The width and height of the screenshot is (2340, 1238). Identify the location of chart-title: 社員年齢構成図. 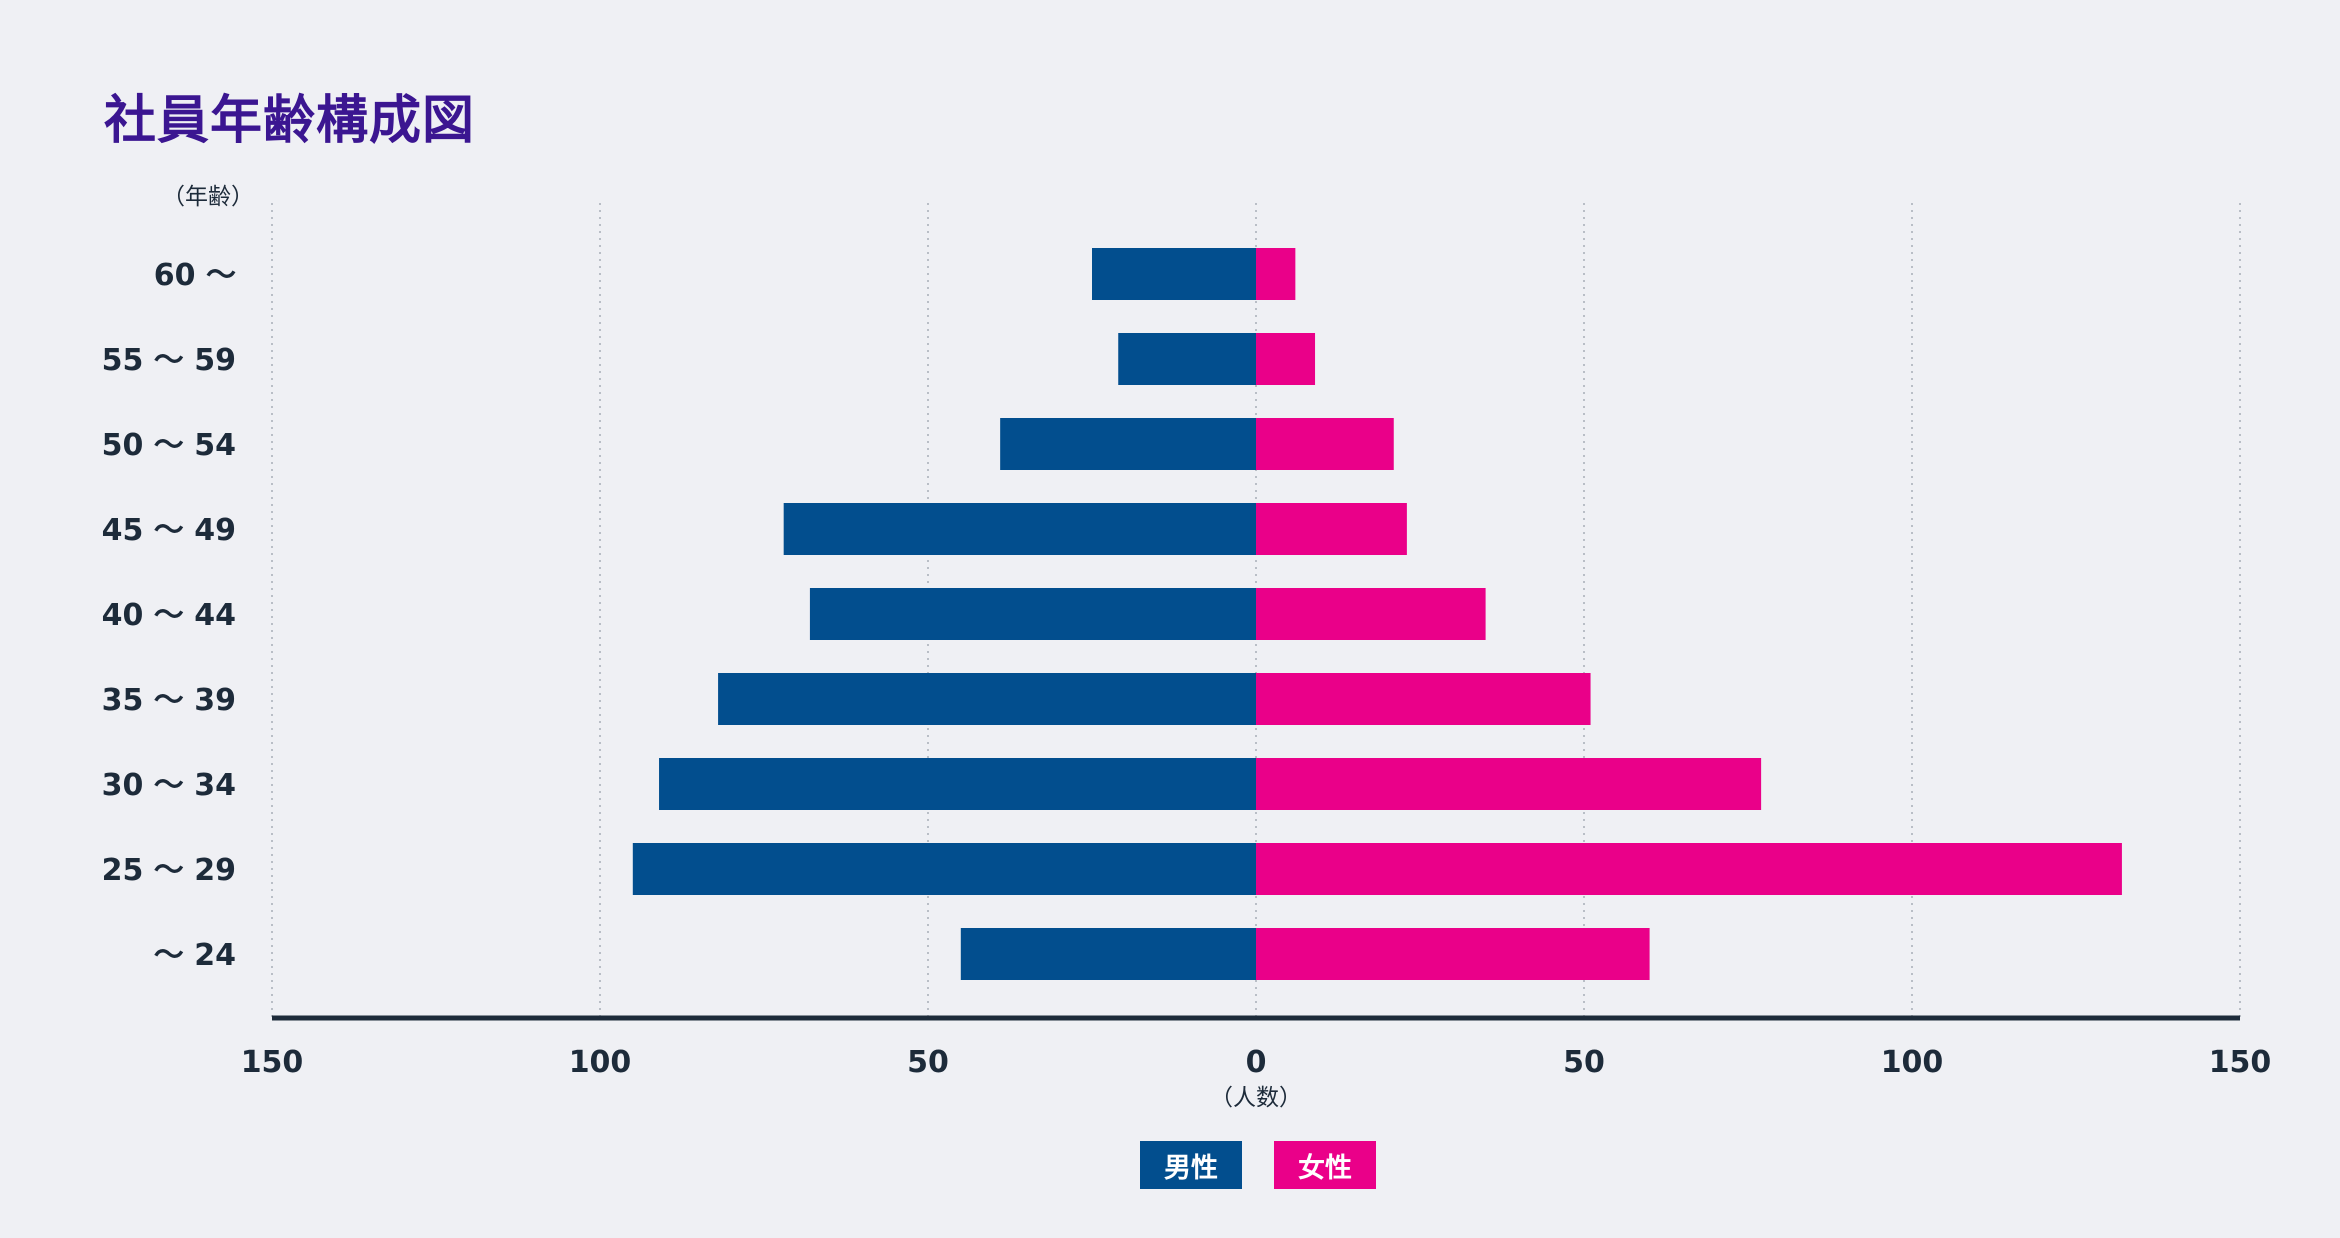
(290, 121).